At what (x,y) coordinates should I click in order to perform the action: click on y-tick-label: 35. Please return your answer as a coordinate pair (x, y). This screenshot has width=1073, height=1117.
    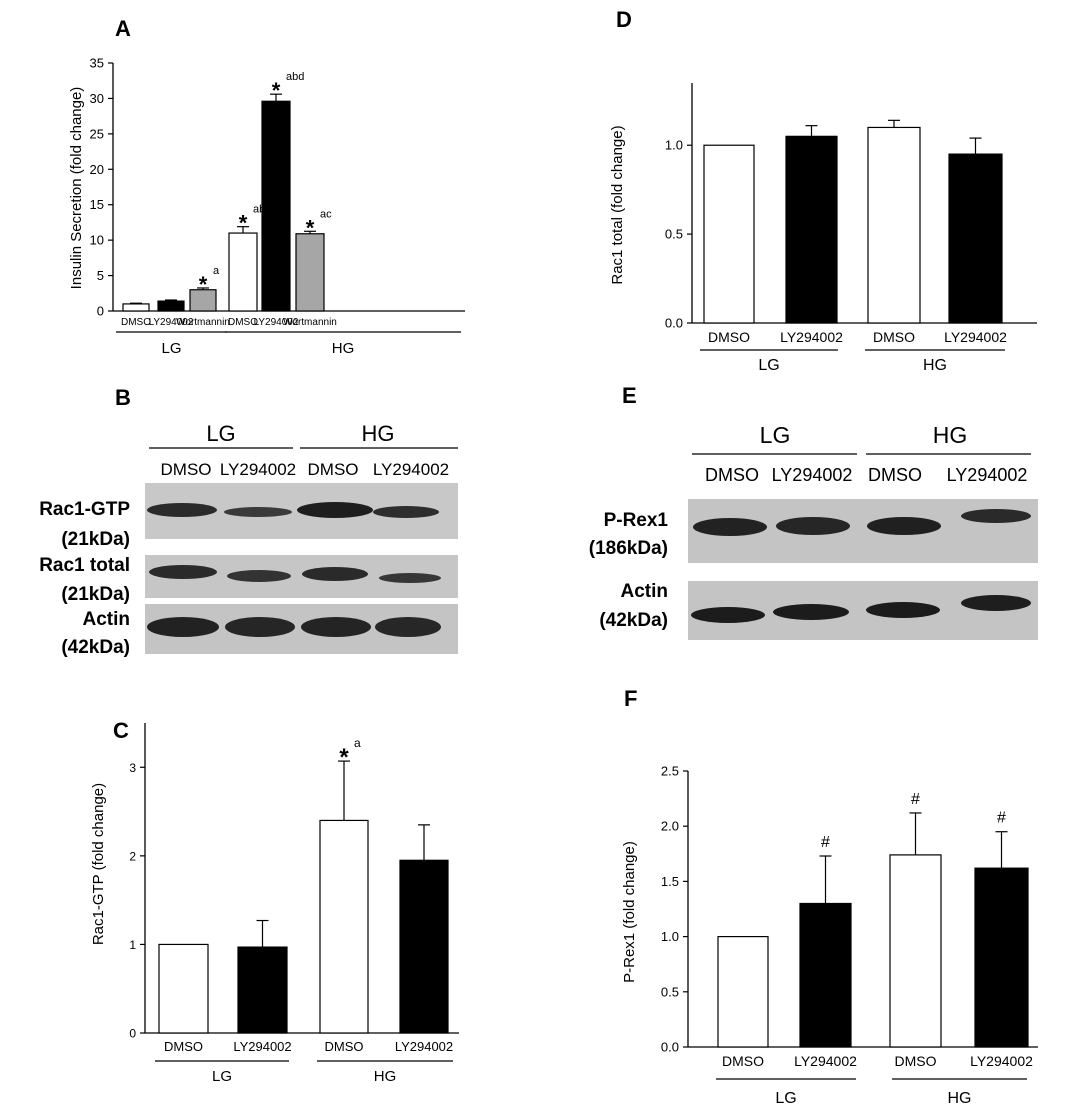
    Looking at the image, I should click on (97, 63).